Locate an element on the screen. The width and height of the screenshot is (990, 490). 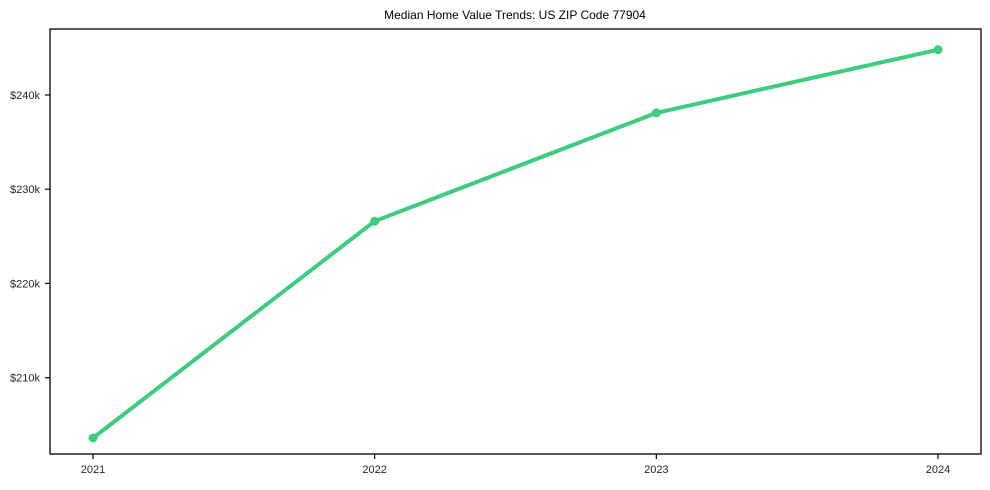
y-tick-label: $240k is located at coordinates (25, 96).